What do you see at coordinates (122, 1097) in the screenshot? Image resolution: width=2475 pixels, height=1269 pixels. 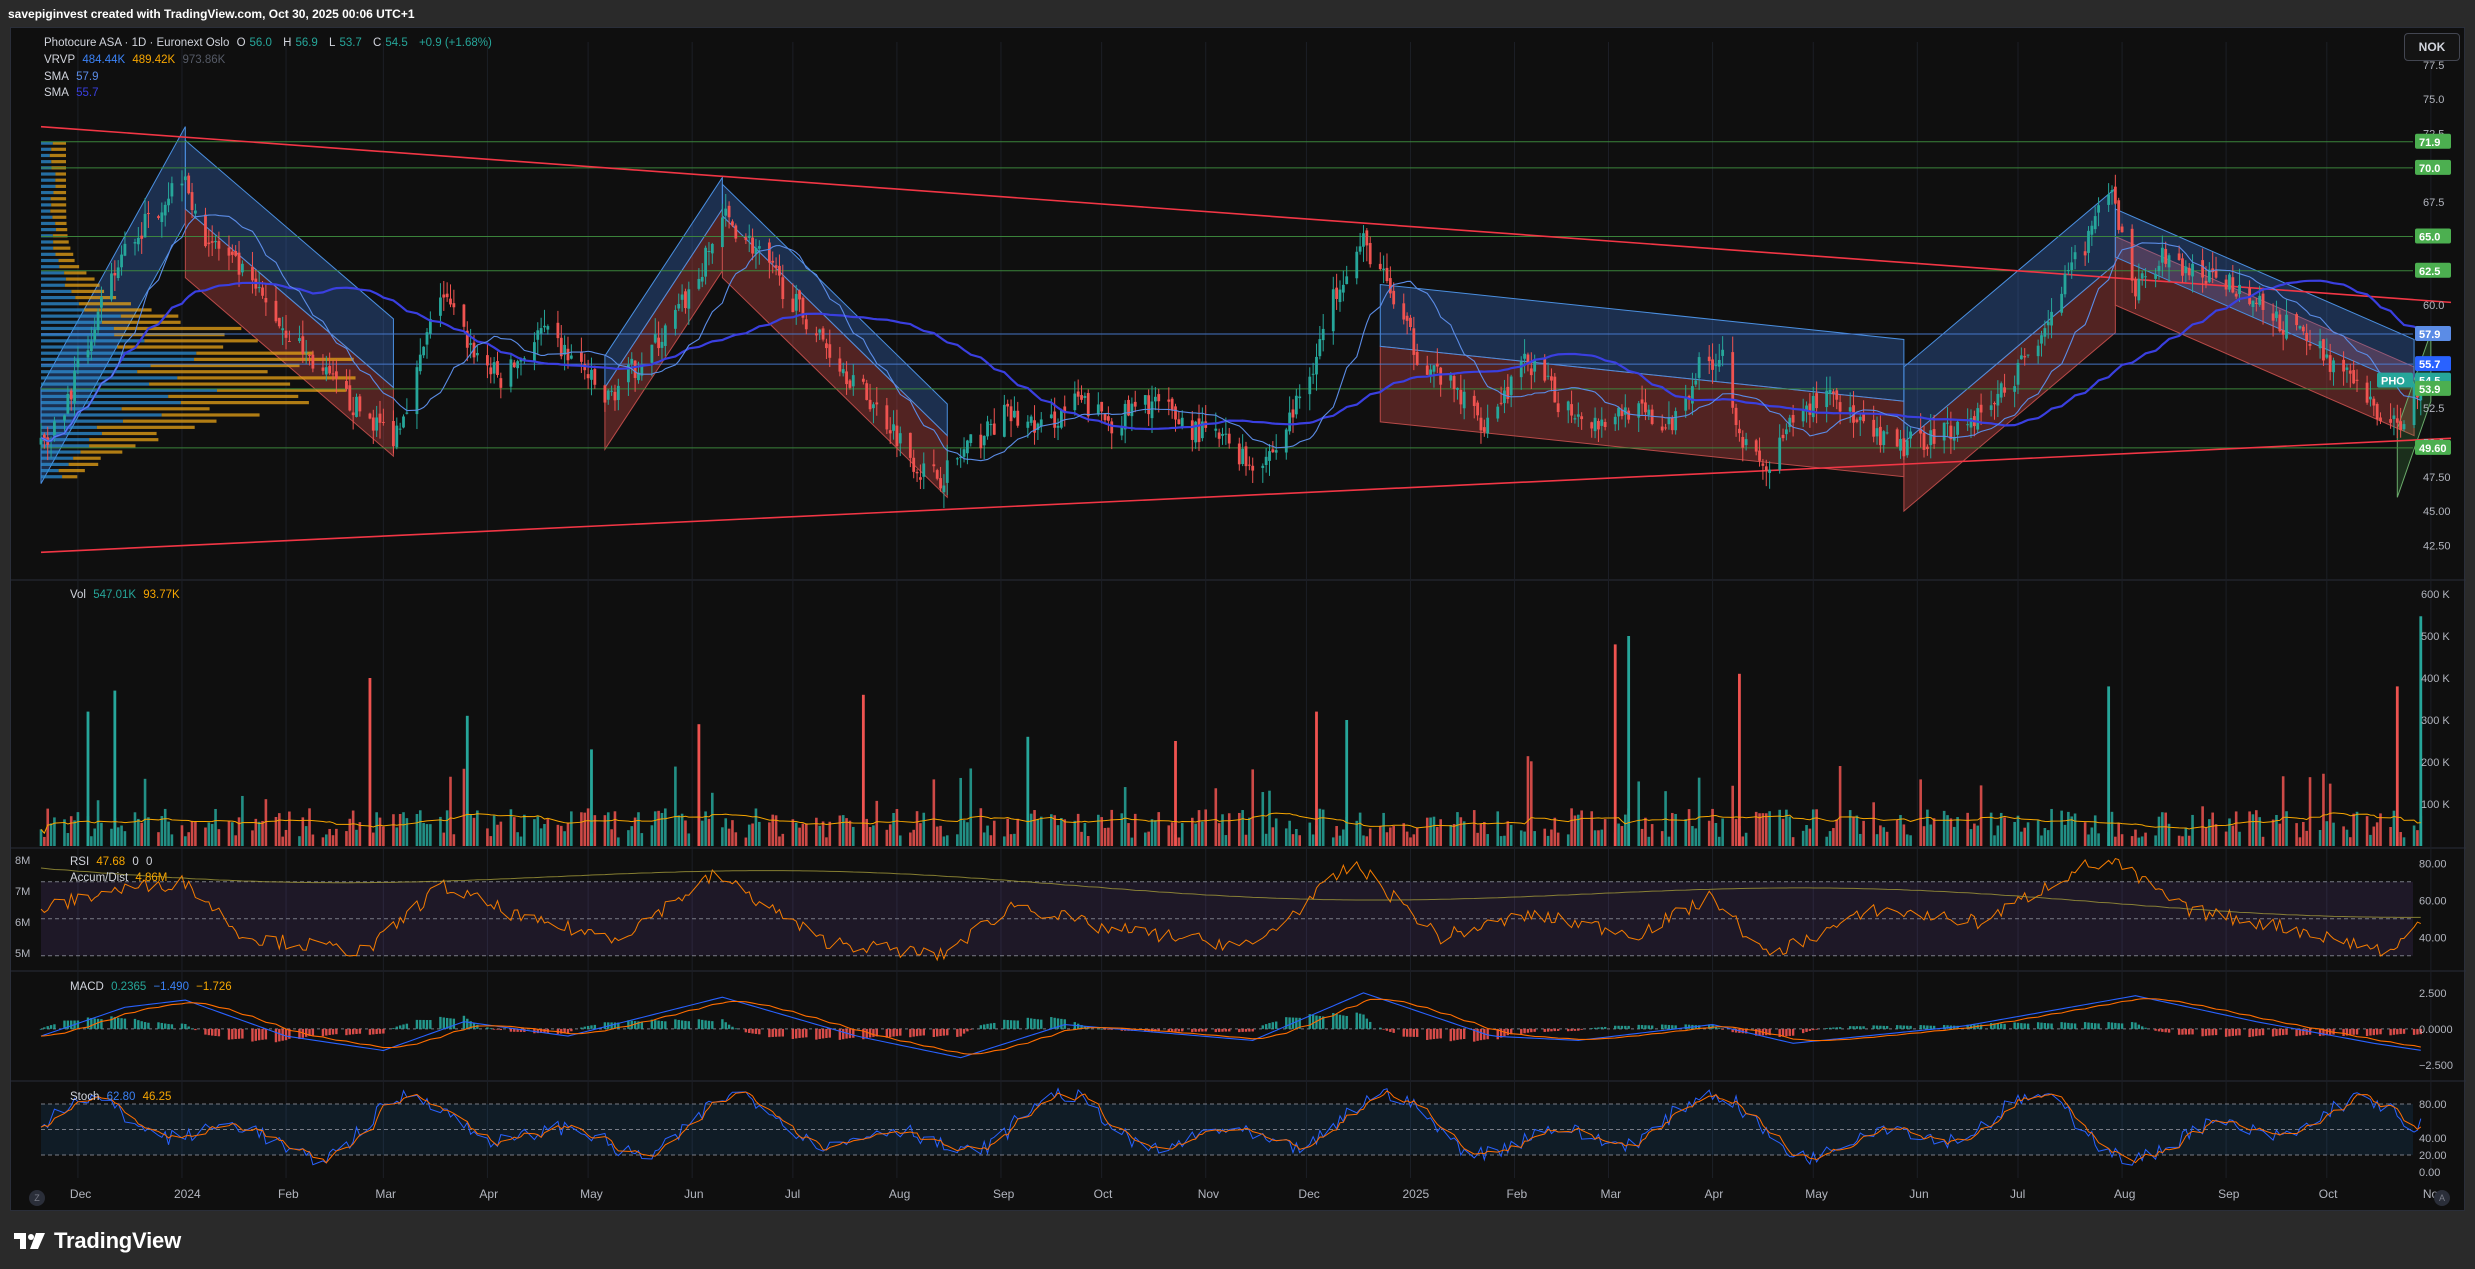 I see `stoch-legend: Stoch 62.80 46.25` at bounding box center [122, 1097].